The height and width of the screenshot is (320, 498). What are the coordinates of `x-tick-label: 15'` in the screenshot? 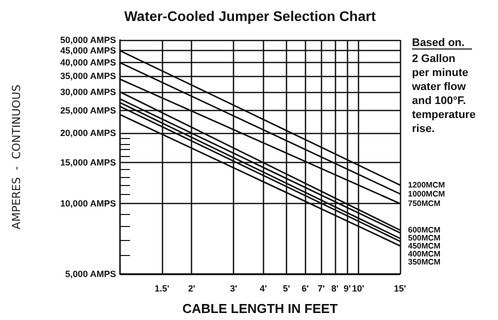 It's located at (400, 289).